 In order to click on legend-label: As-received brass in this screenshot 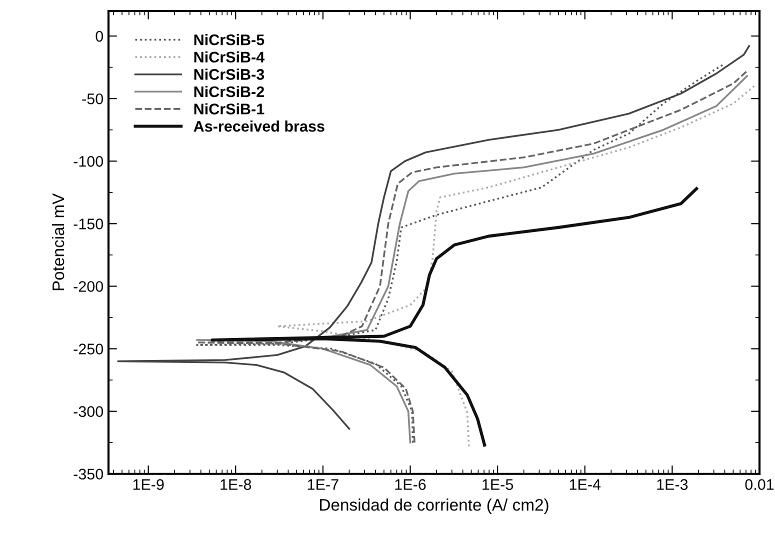, I will do `click(259, 126)`.